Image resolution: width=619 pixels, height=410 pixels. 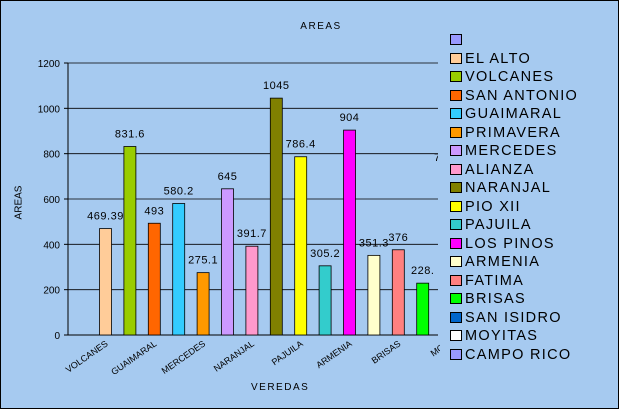 I want to click on legend-item: SAN ANTONIO, so click(x=534, y=96).